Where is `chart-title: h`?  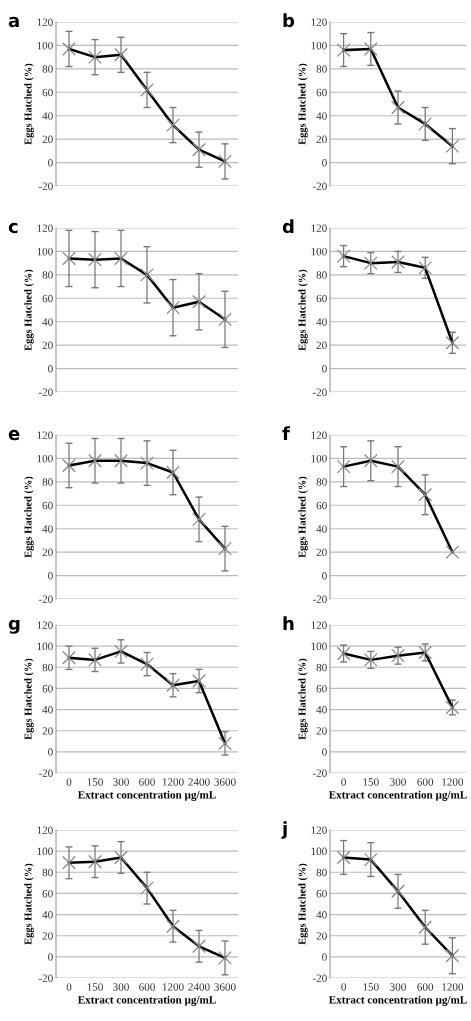 chart-title: h is located at coordinates (288, 623).